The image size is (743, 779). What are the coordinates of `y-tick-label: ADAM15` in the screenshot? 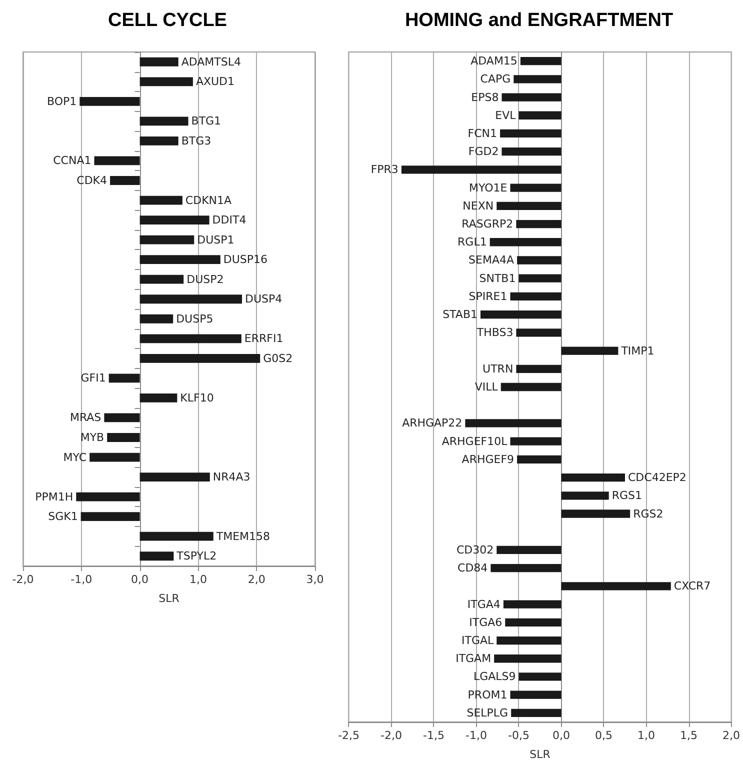 It's located at (494, 61).